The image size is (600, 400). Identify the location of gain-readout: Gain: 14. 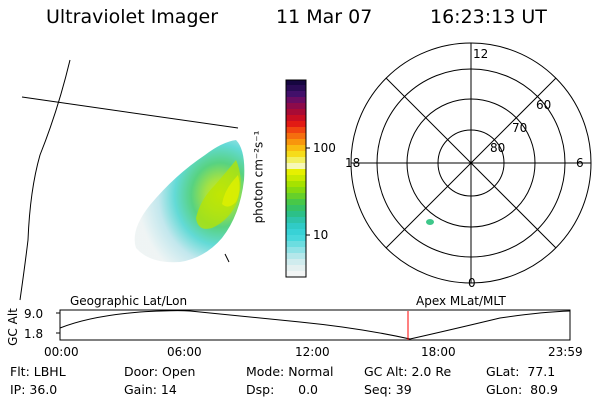
(150, 389).